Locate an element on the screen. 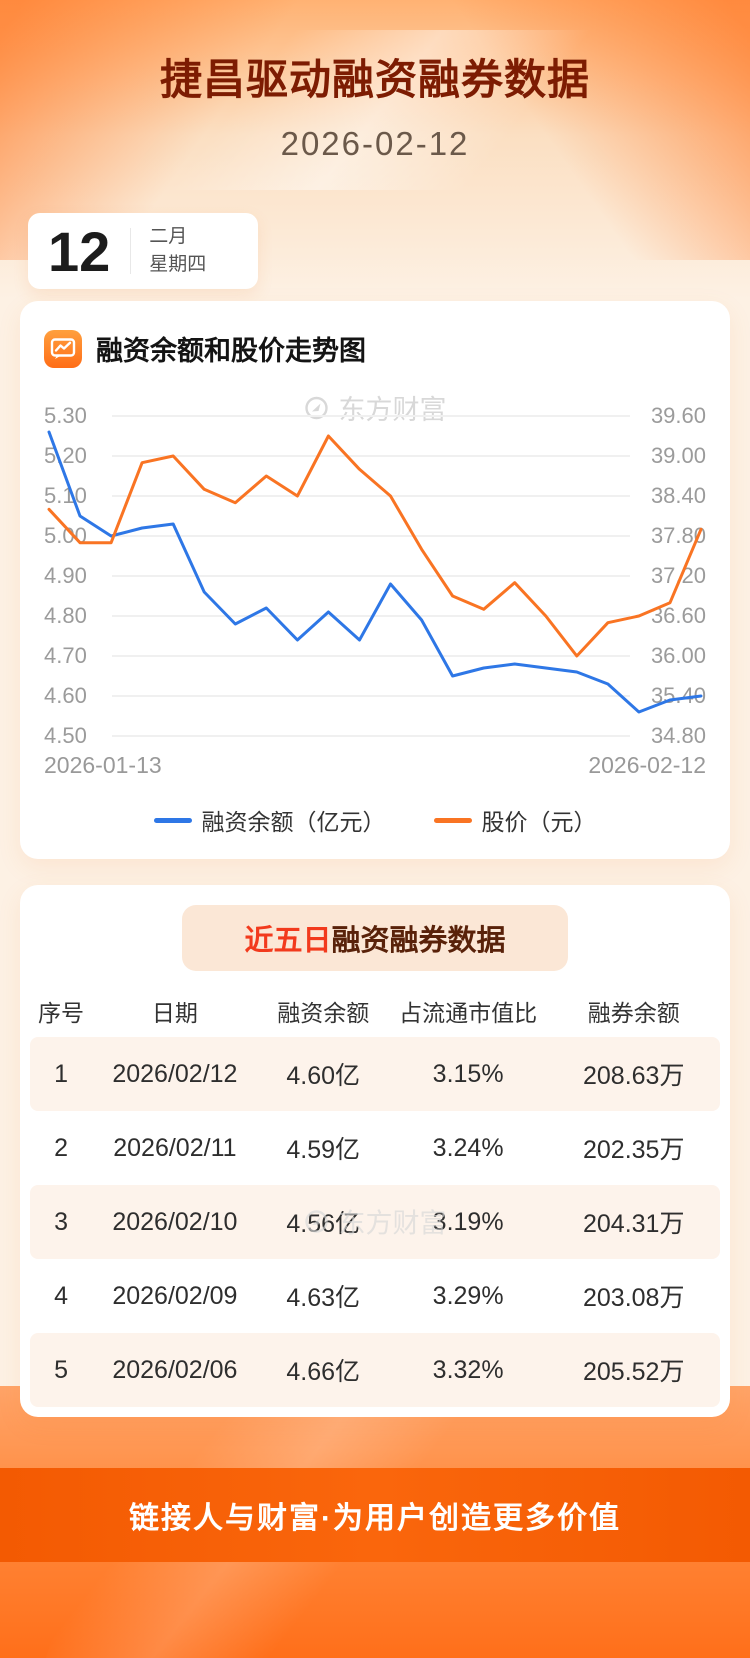 The width and height of the screenshot is (750, 1658). cell-index: 5 is located at coordinates (61, 1369).